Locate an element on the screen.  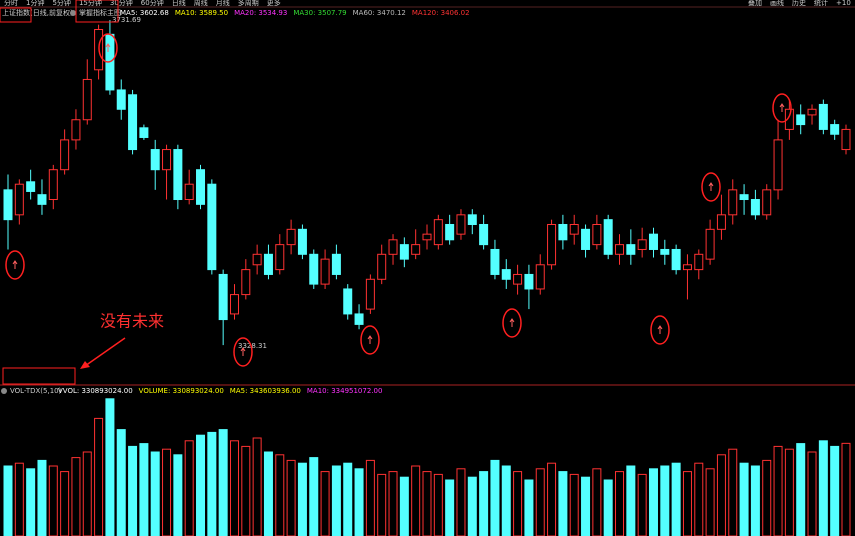
tab: 月线 is located at coordinates (223, 3).